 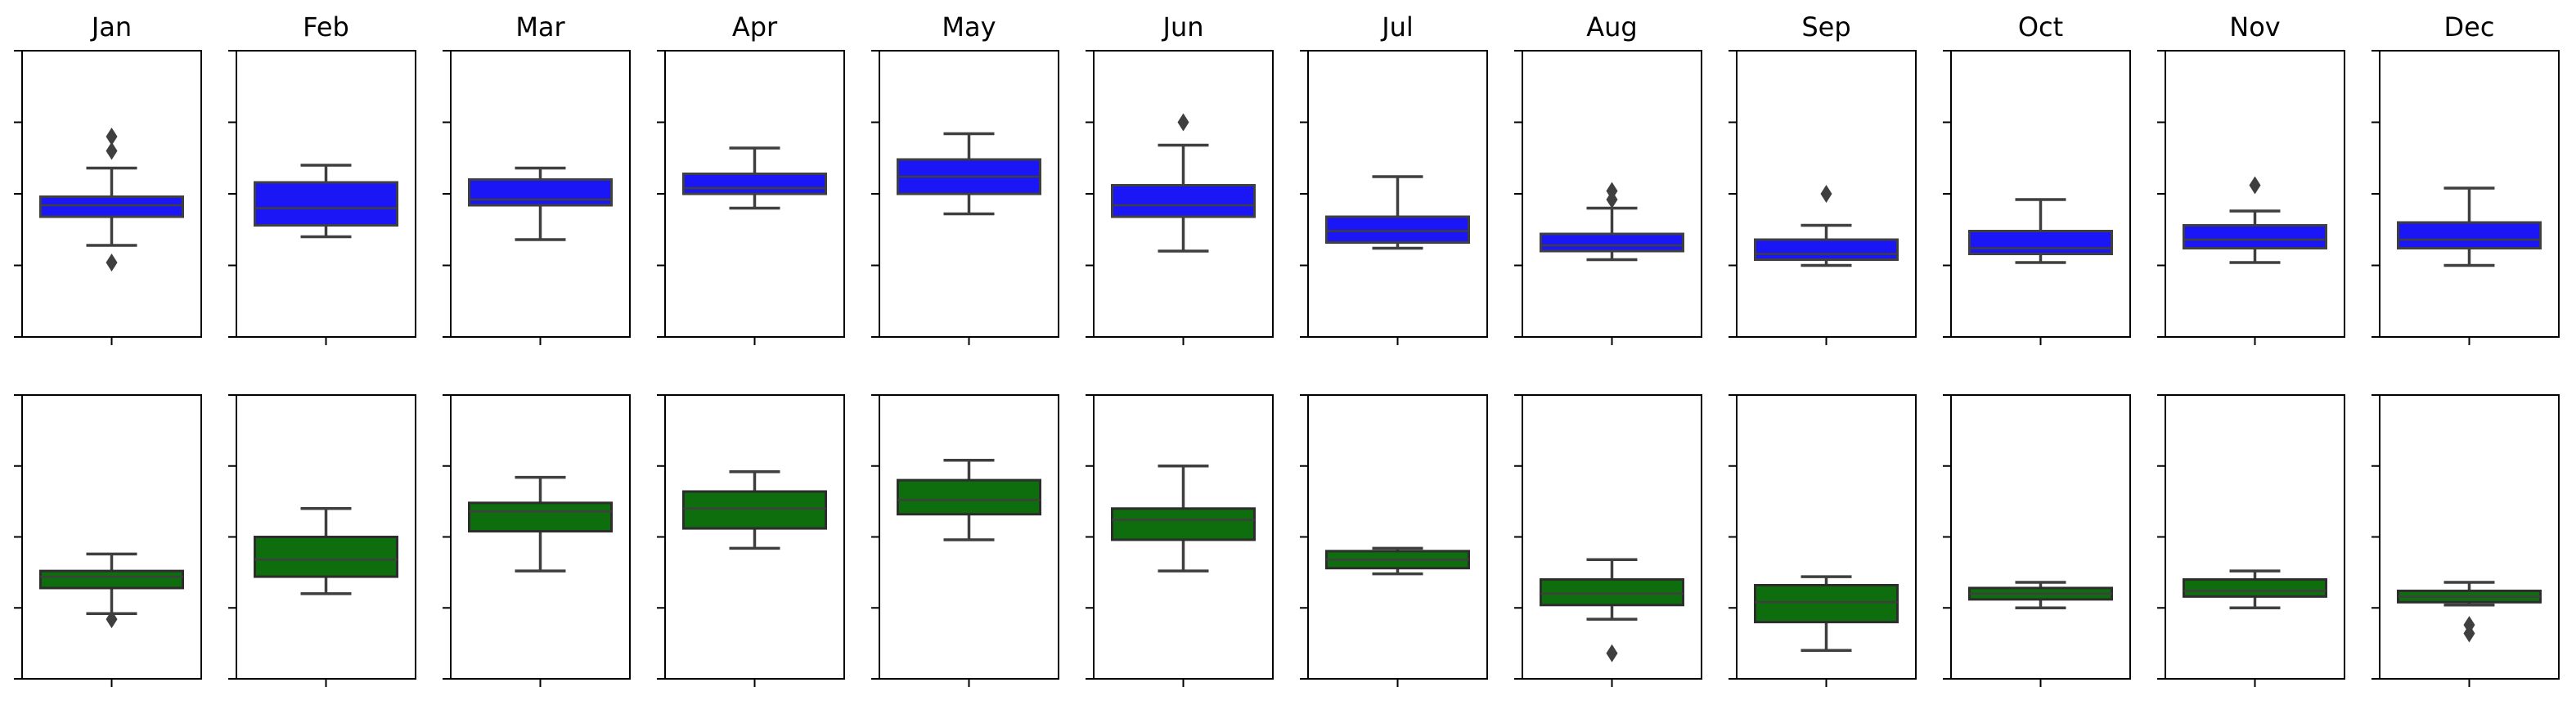 What do you see at coordinates (1612, 537) in the screenshot?
I see `panel-frame-bottom-aug` at bounding box center [1612, 537].